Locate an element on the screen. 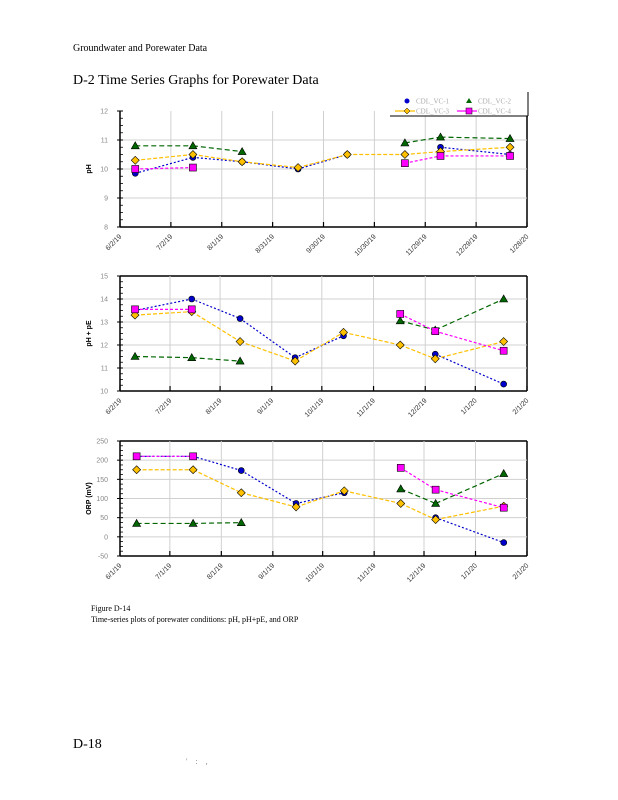 The width and height of the screenshot is (618, 800). legend-box is located at coordinates (461, 104).